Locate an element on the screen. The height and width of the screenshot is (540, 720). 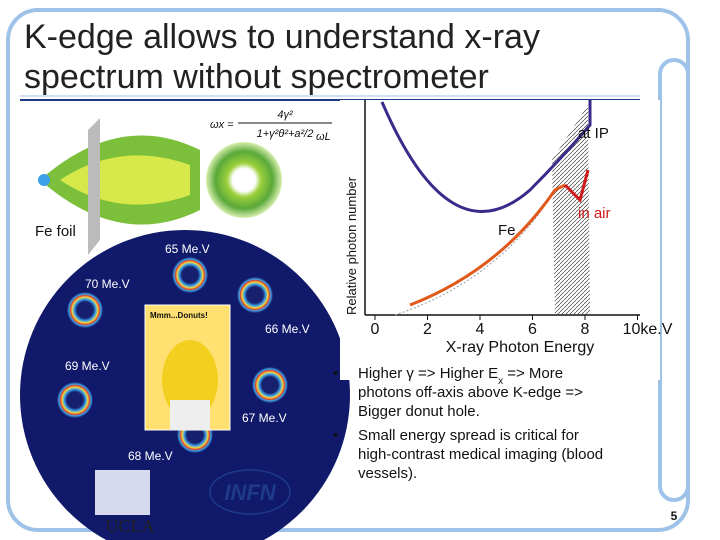
title: spectrum without spectrometer is located at coordinates (256, 77).